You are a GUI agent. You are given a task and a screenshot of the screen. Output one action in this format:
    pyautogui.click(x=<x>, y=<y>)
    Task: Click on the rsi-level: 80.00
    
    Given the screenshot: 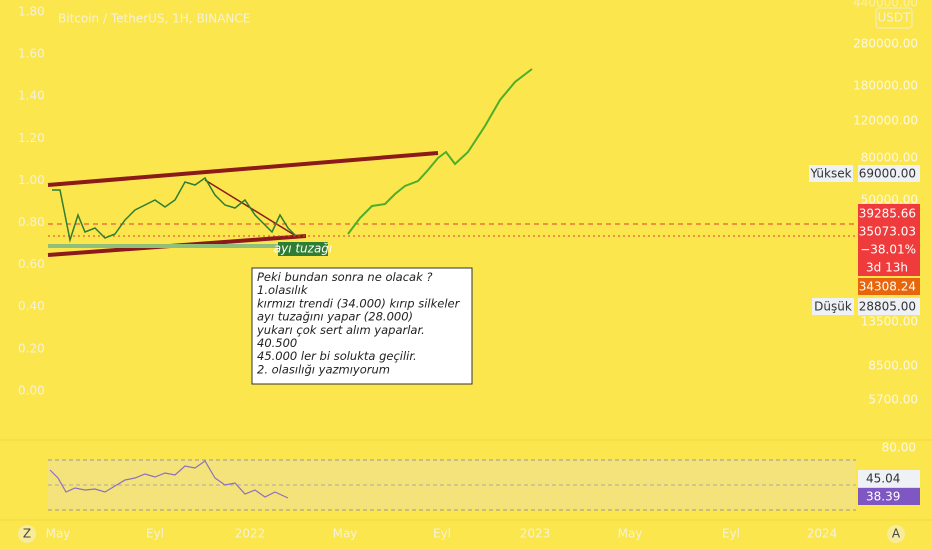 What is the action you would take?
    pyautogui.click(x=899, y=448)
    